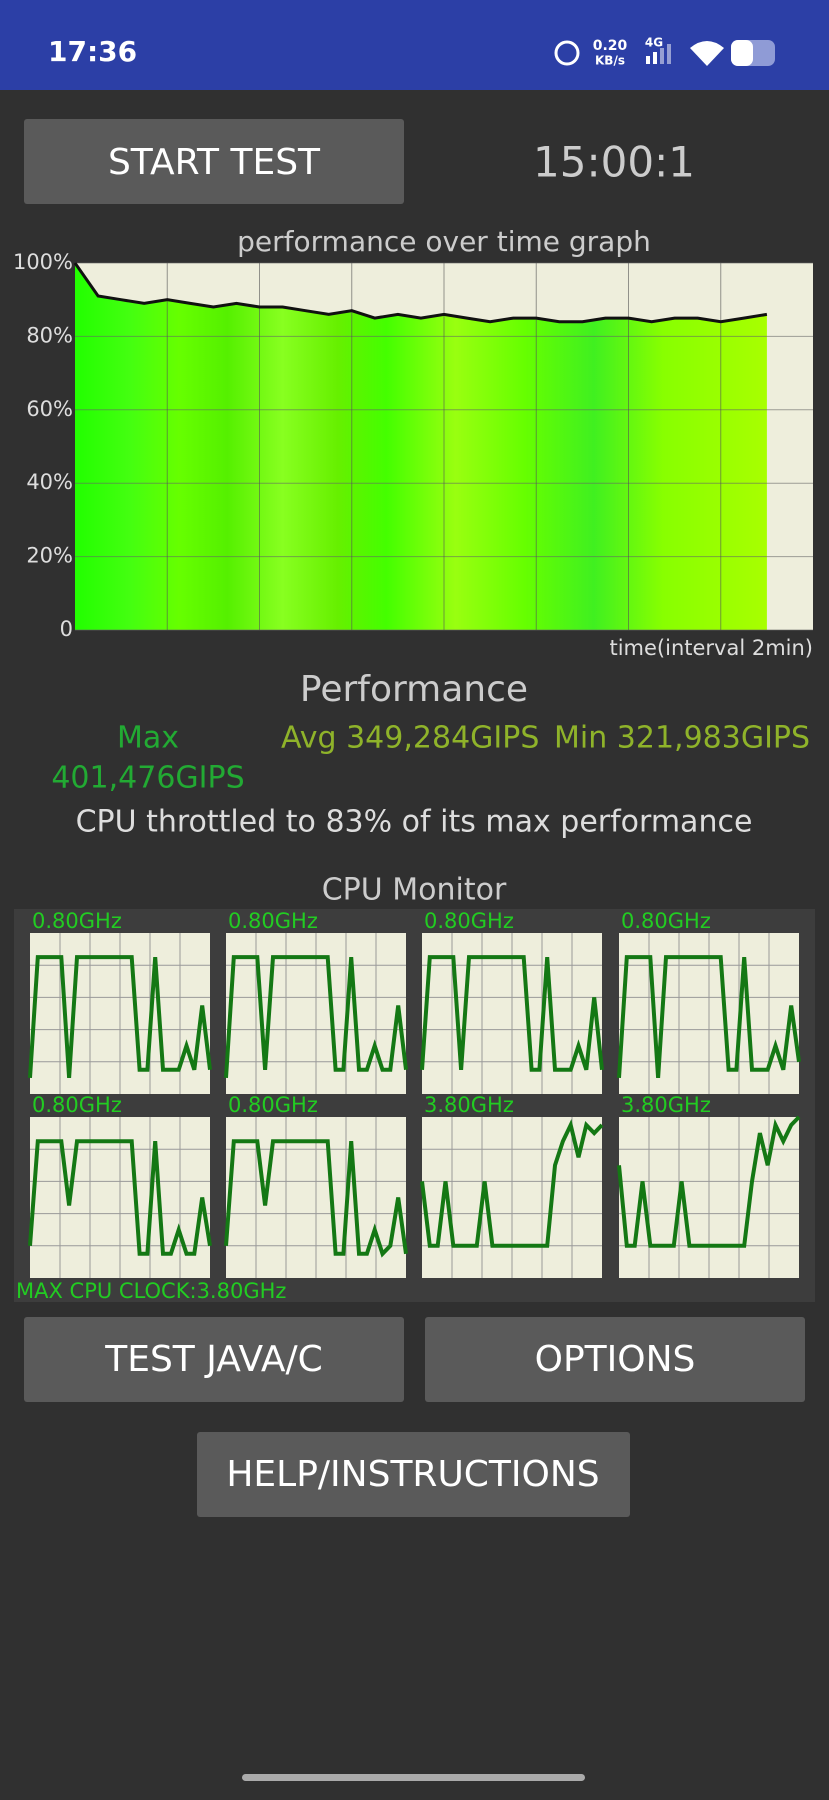 The image size is (829, 1800). What do you see at coordinates (742, 53) in the screenshot?
I see `battery-level` at bounding box center [742, 53].